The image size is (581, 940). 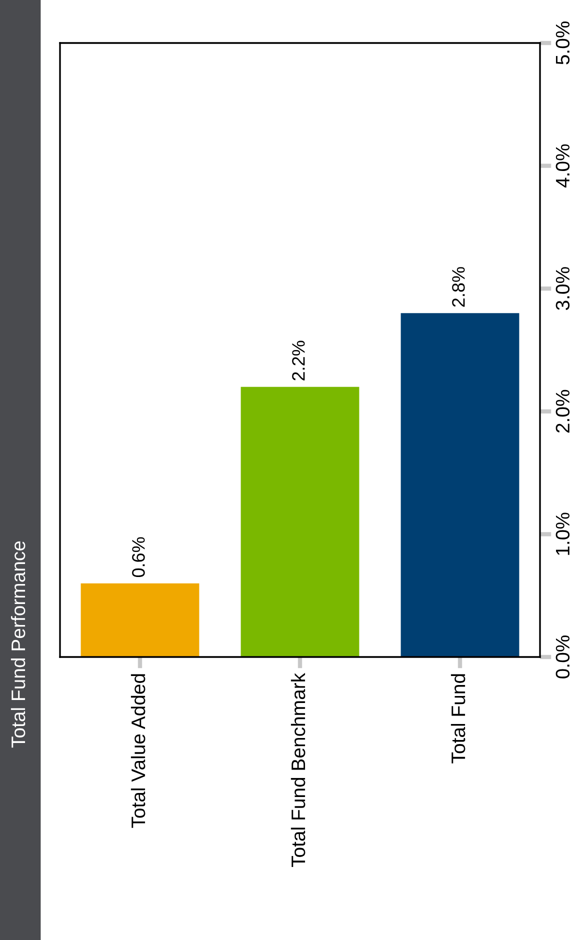 I want to click on text: Total Fund Performance, so click(x=18, y=644).